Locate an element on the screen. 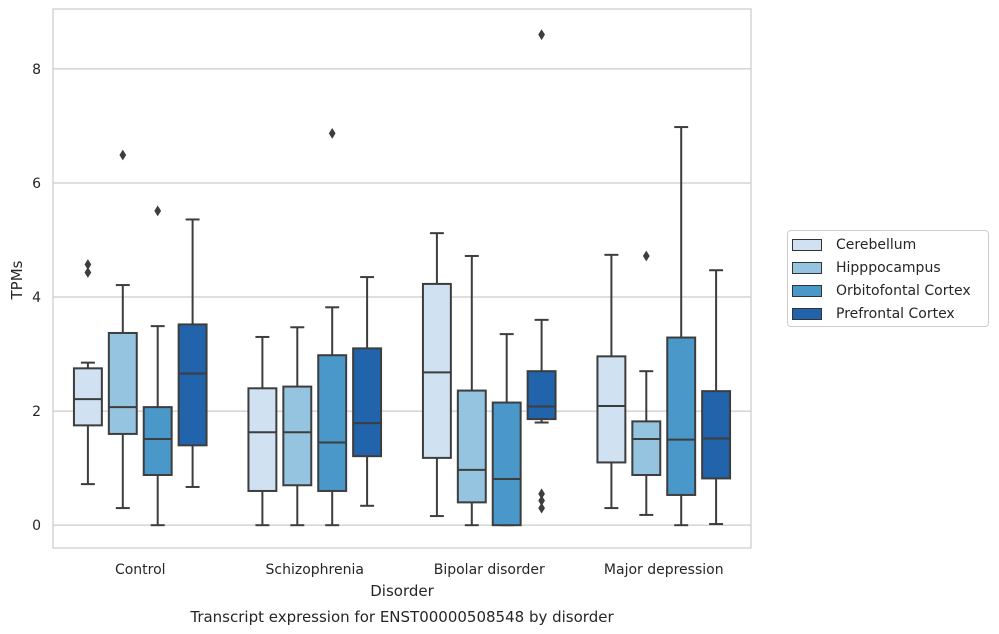 The height and width of the screenshot is (634, 999). legend-item-orbitofrontal-cortex: Orbitofontal Cortex is located at coordinates (881, 291).